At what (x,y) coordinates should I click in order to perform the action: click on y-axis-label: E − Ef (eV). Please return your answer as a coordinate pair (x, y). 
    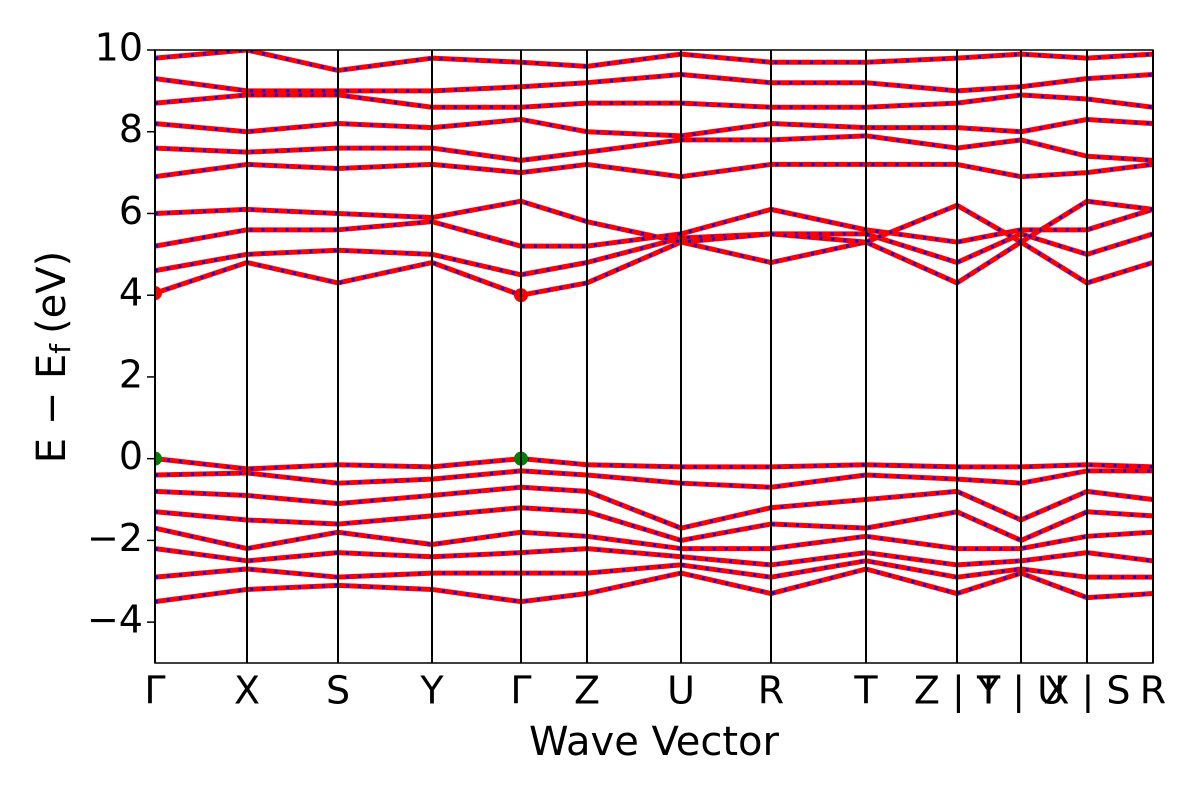
    Looking at the image, I should click on (53, 357).